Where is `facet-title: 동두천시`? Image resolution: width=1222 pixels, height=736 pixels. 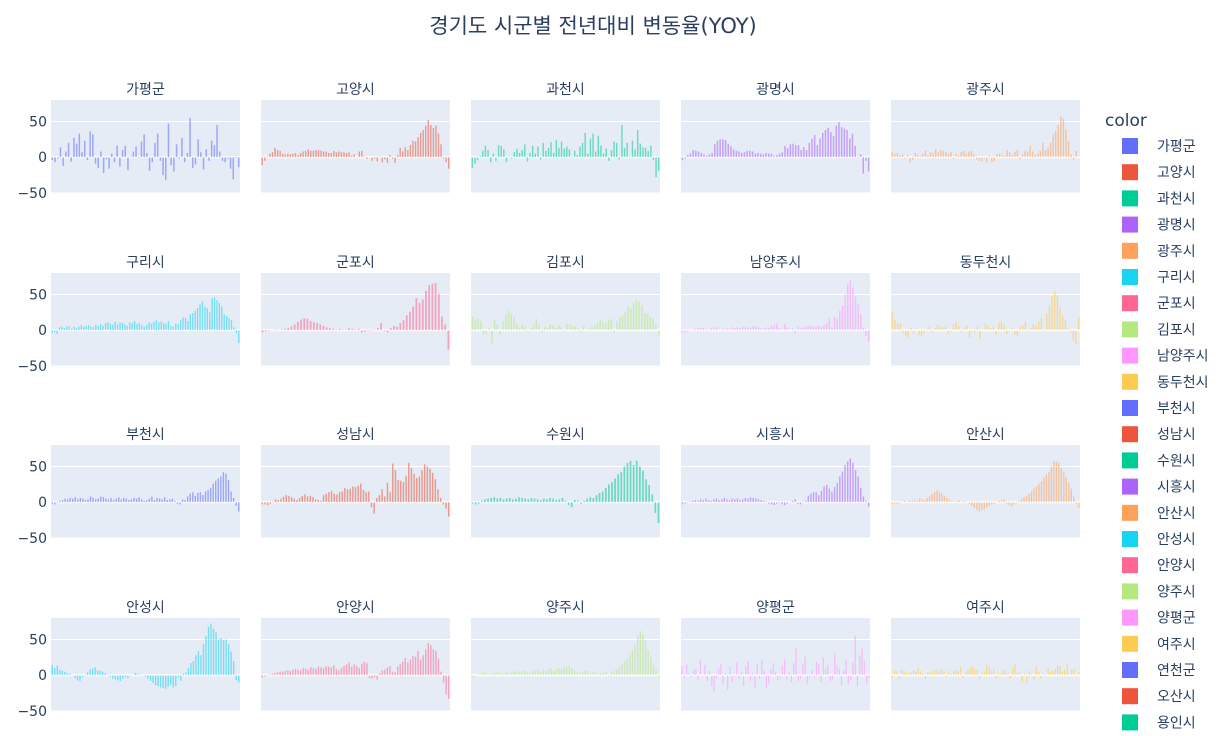 facet-title: 동두천시 is located at coordinates (986, 263).